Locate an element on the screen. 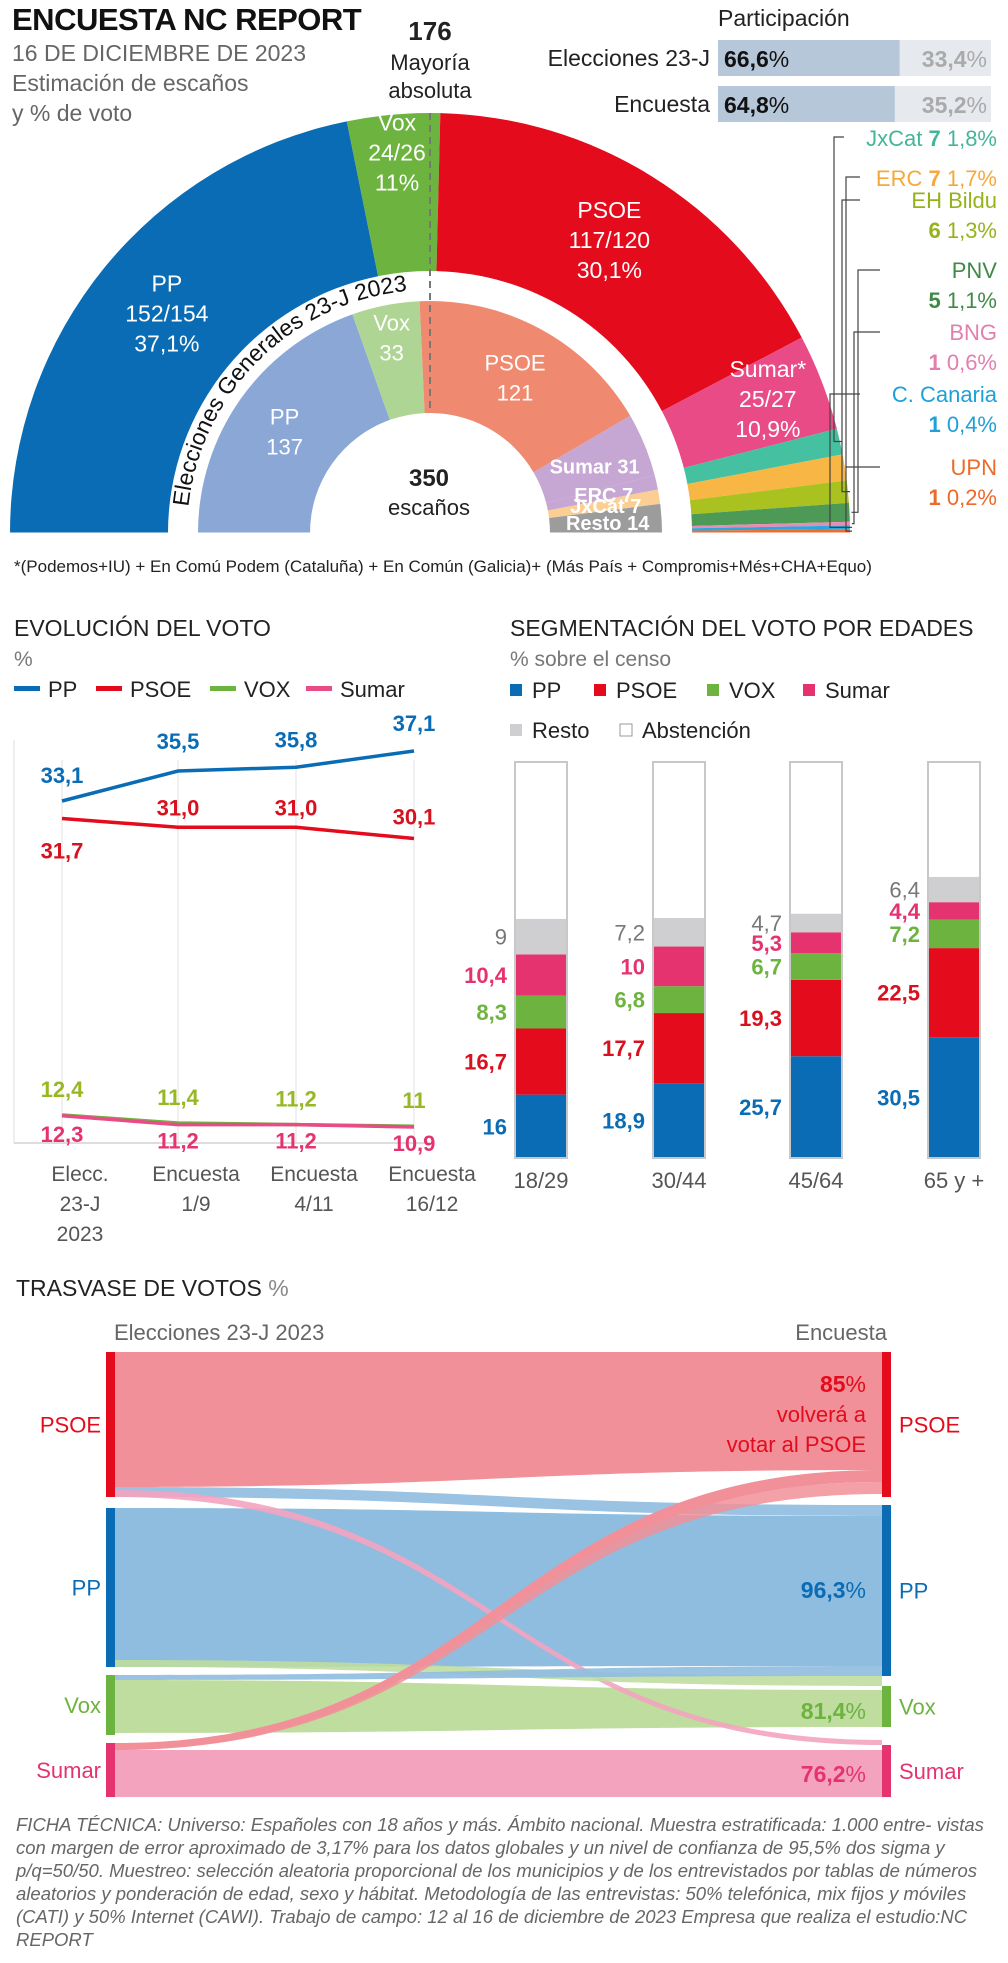  participation-row-label: Encuesta is located at coordinates (662, 104).